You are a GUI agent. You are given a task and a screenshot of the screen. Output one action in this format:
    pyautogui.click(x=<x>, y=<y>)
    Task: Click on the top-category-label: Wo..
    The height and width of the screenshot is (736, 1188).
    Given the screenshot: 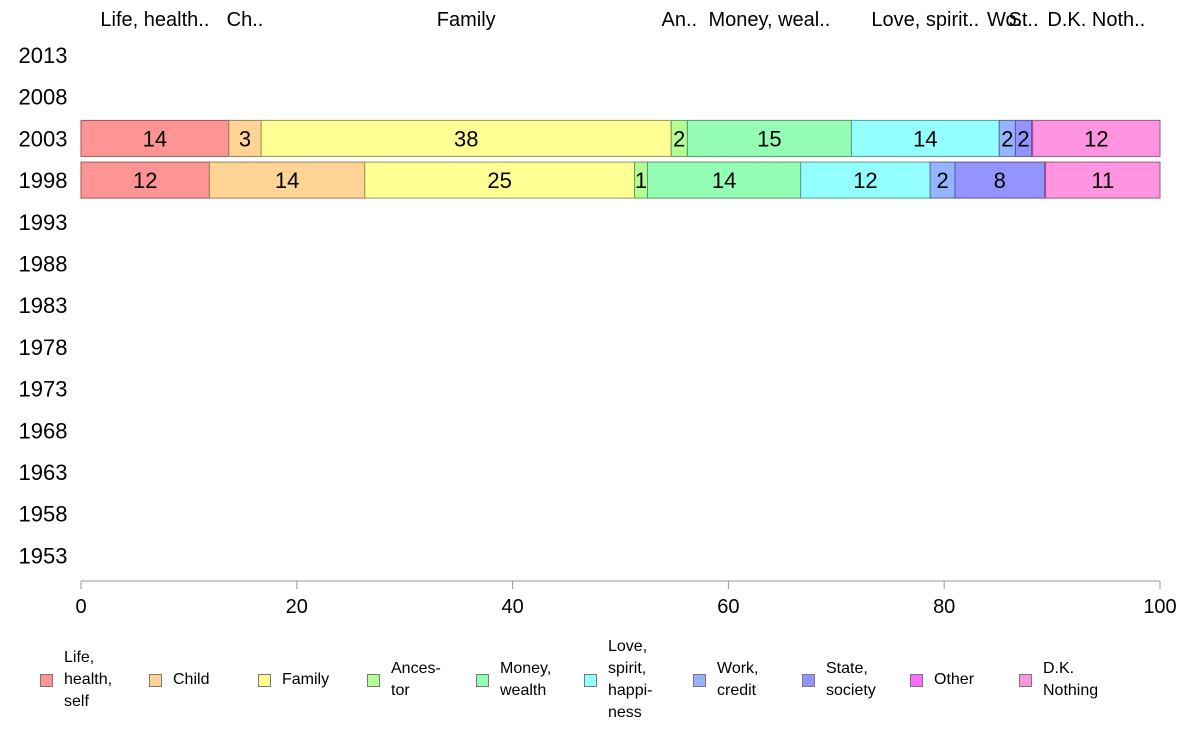 What is the action you would take?
    pyautogui.click(x=1007, y=20)
    